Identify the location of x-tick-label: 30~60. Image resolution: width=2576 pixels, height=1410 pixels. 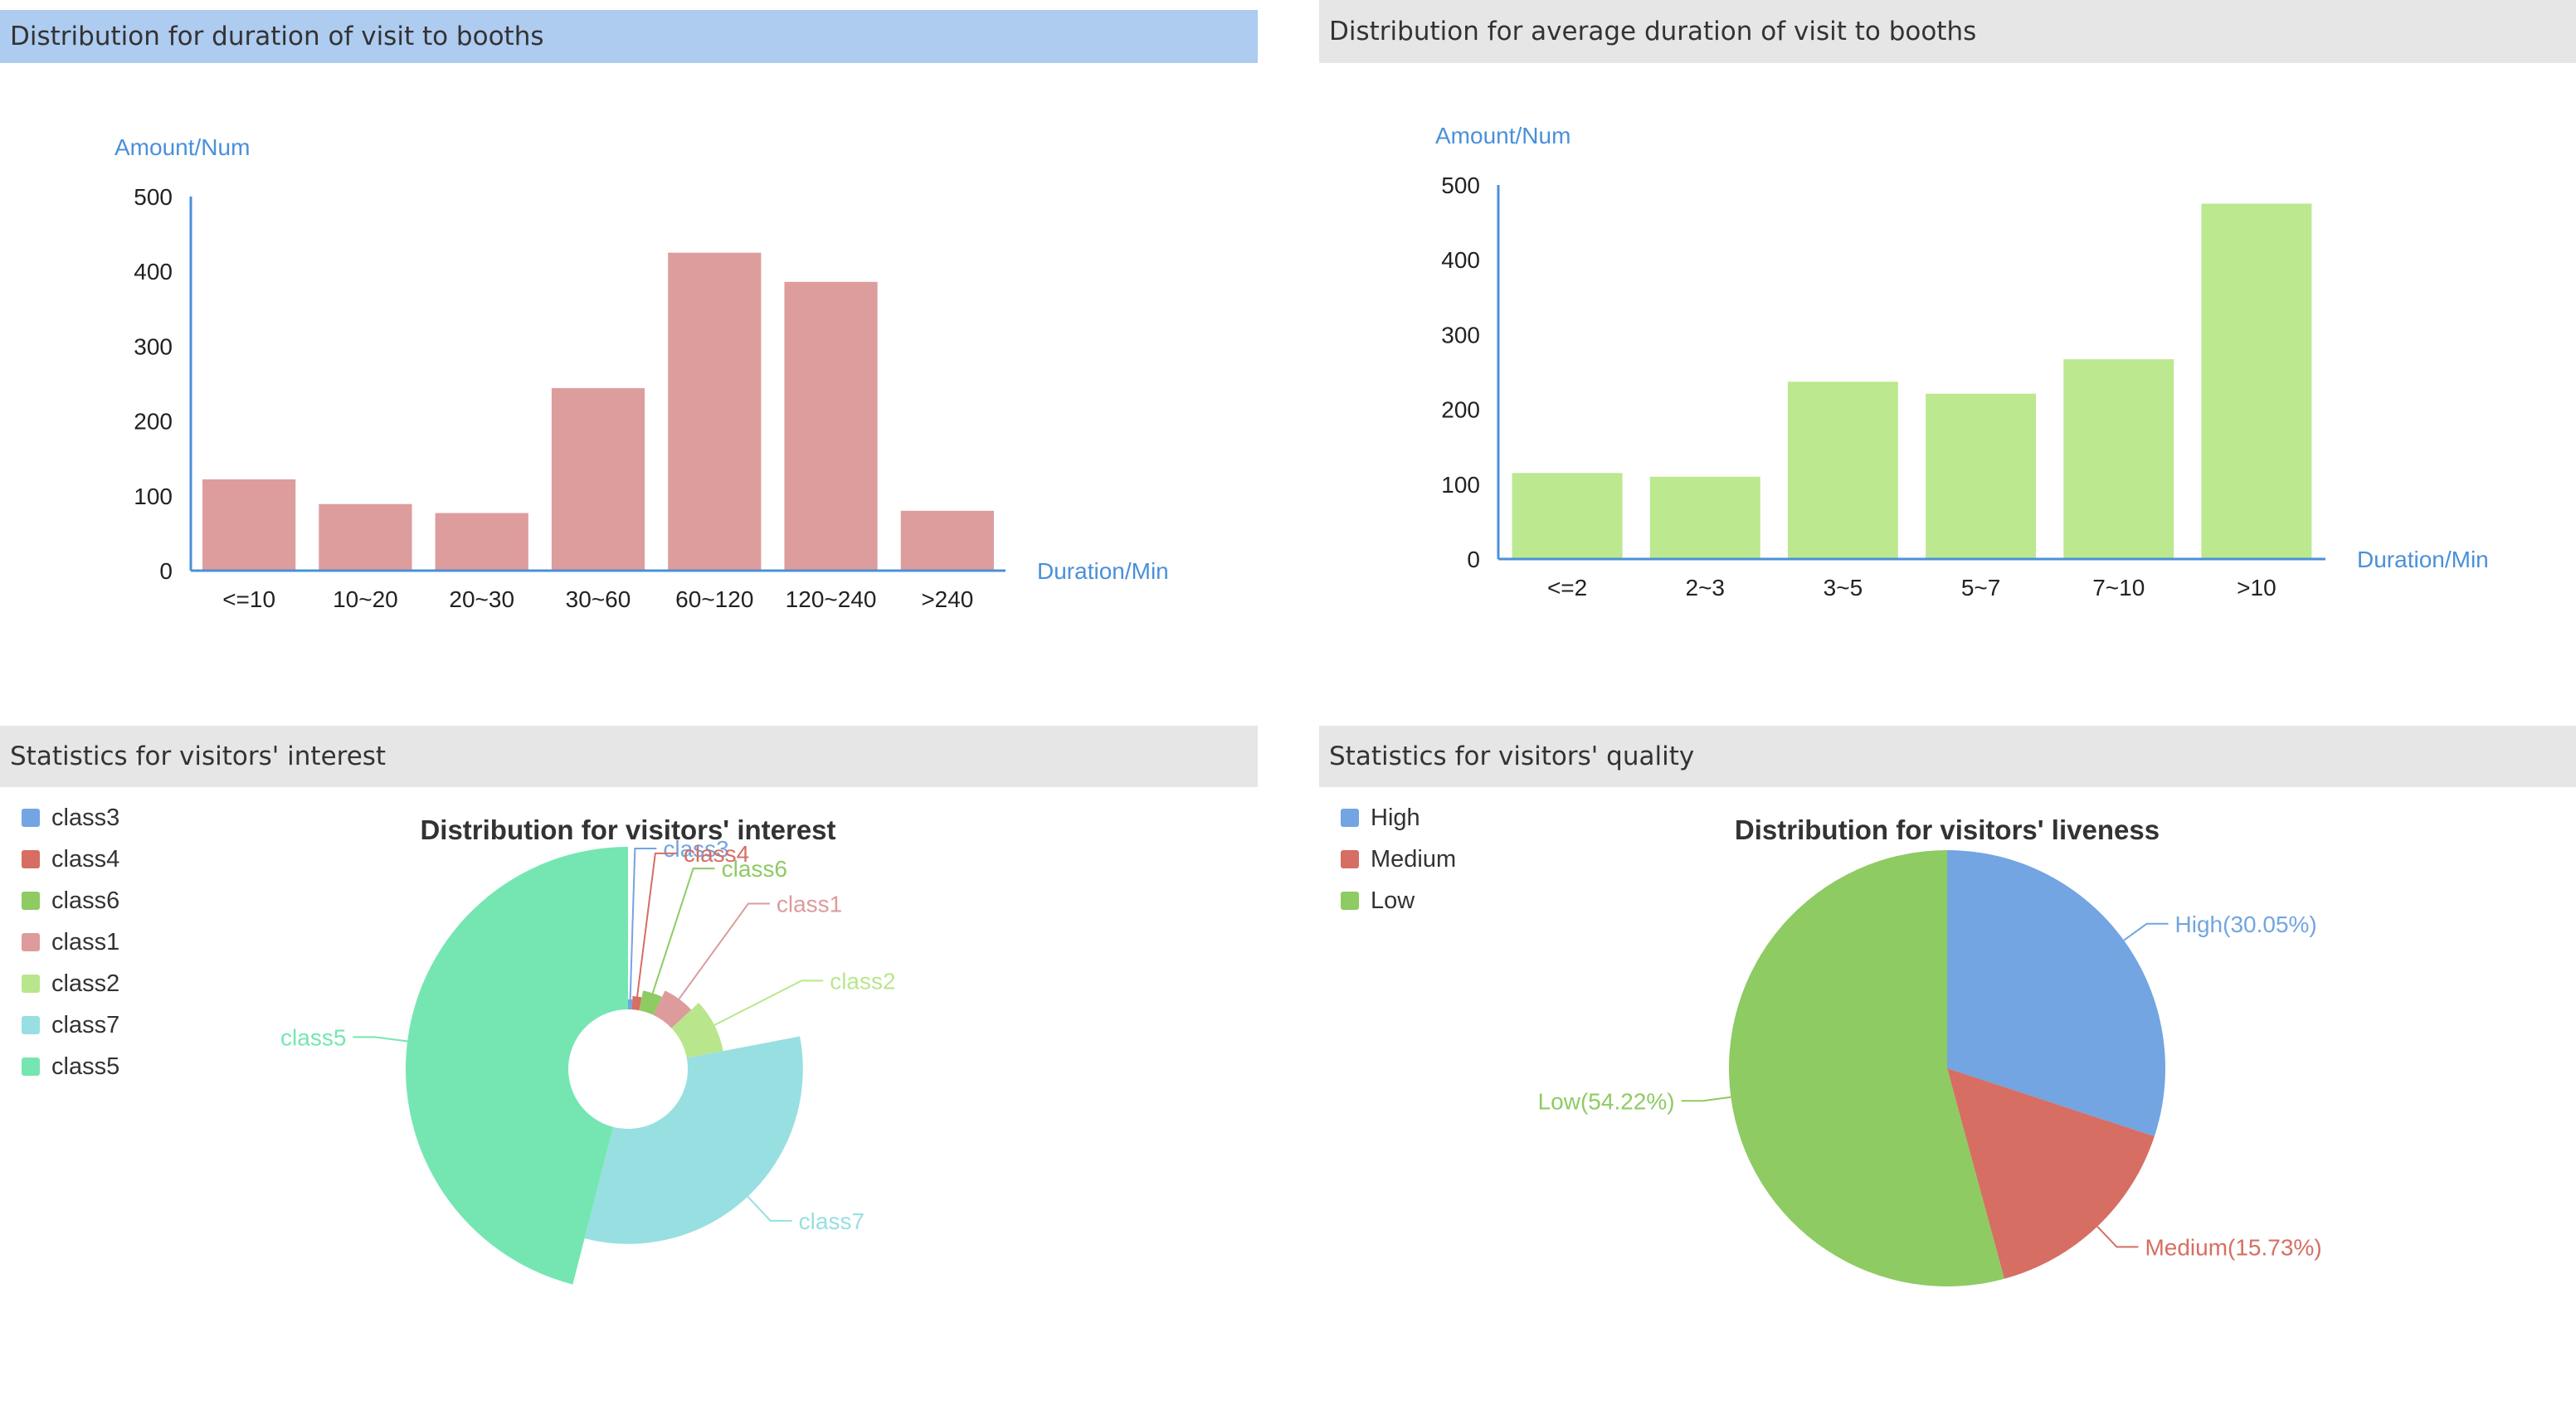
(598, 599).